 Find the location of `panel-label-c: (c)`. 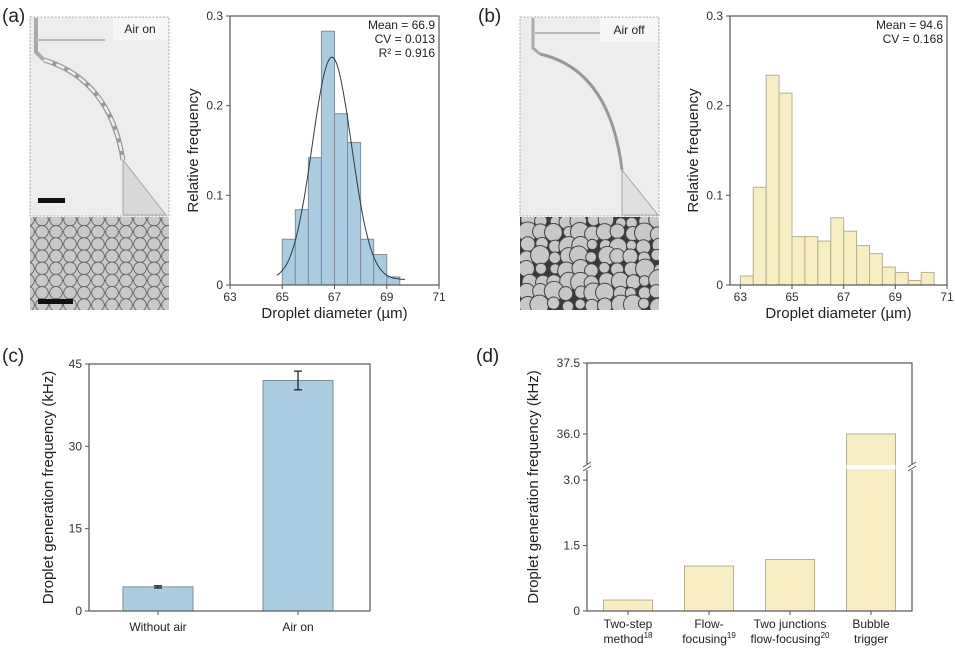

panel-label-c: (c) is located at coordinates (13, 356).